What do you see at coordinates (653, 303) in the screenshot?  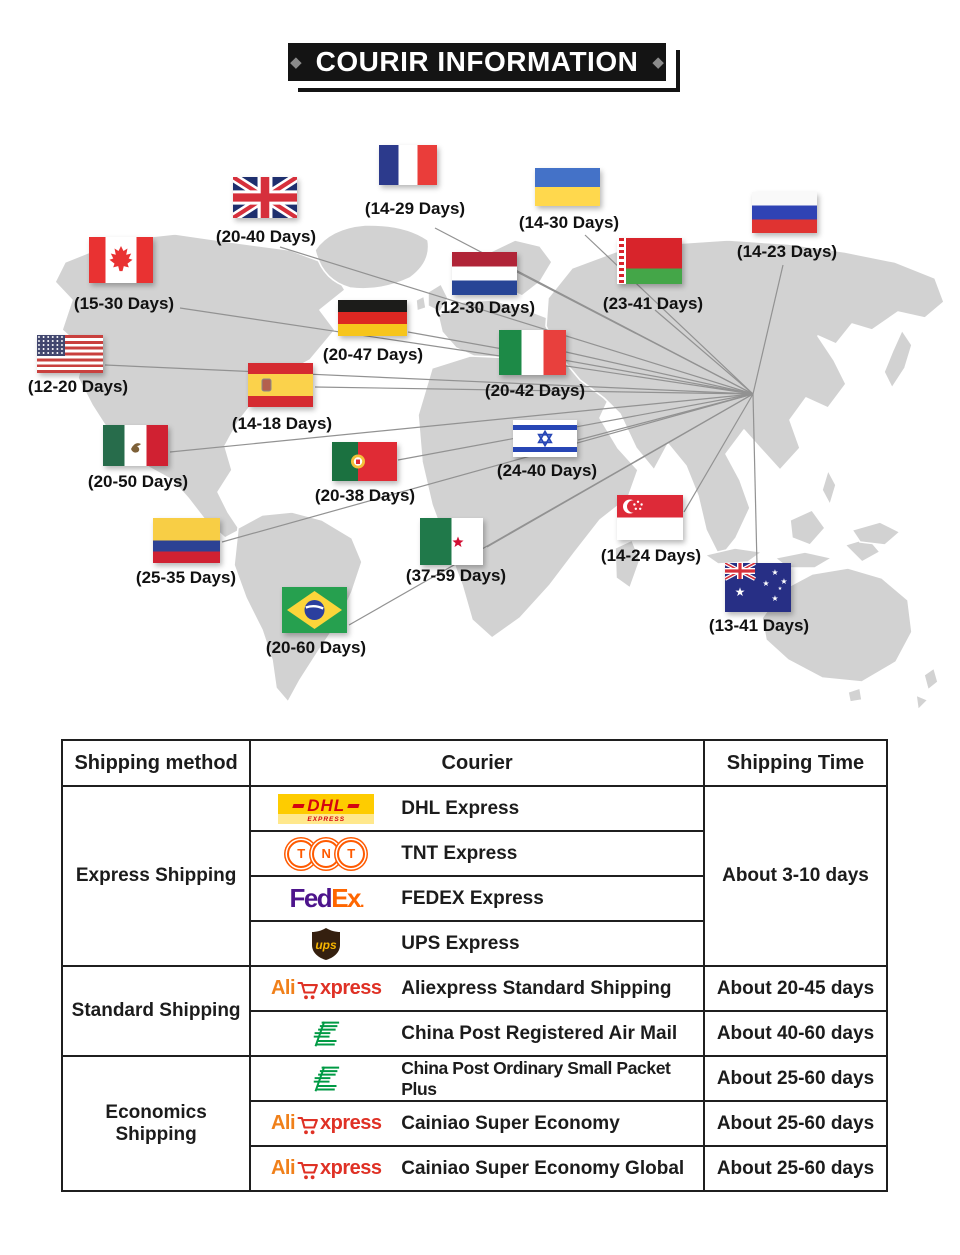 I see `days-label-belarus: (23-41 Days)` at bounding box center [653, 303].